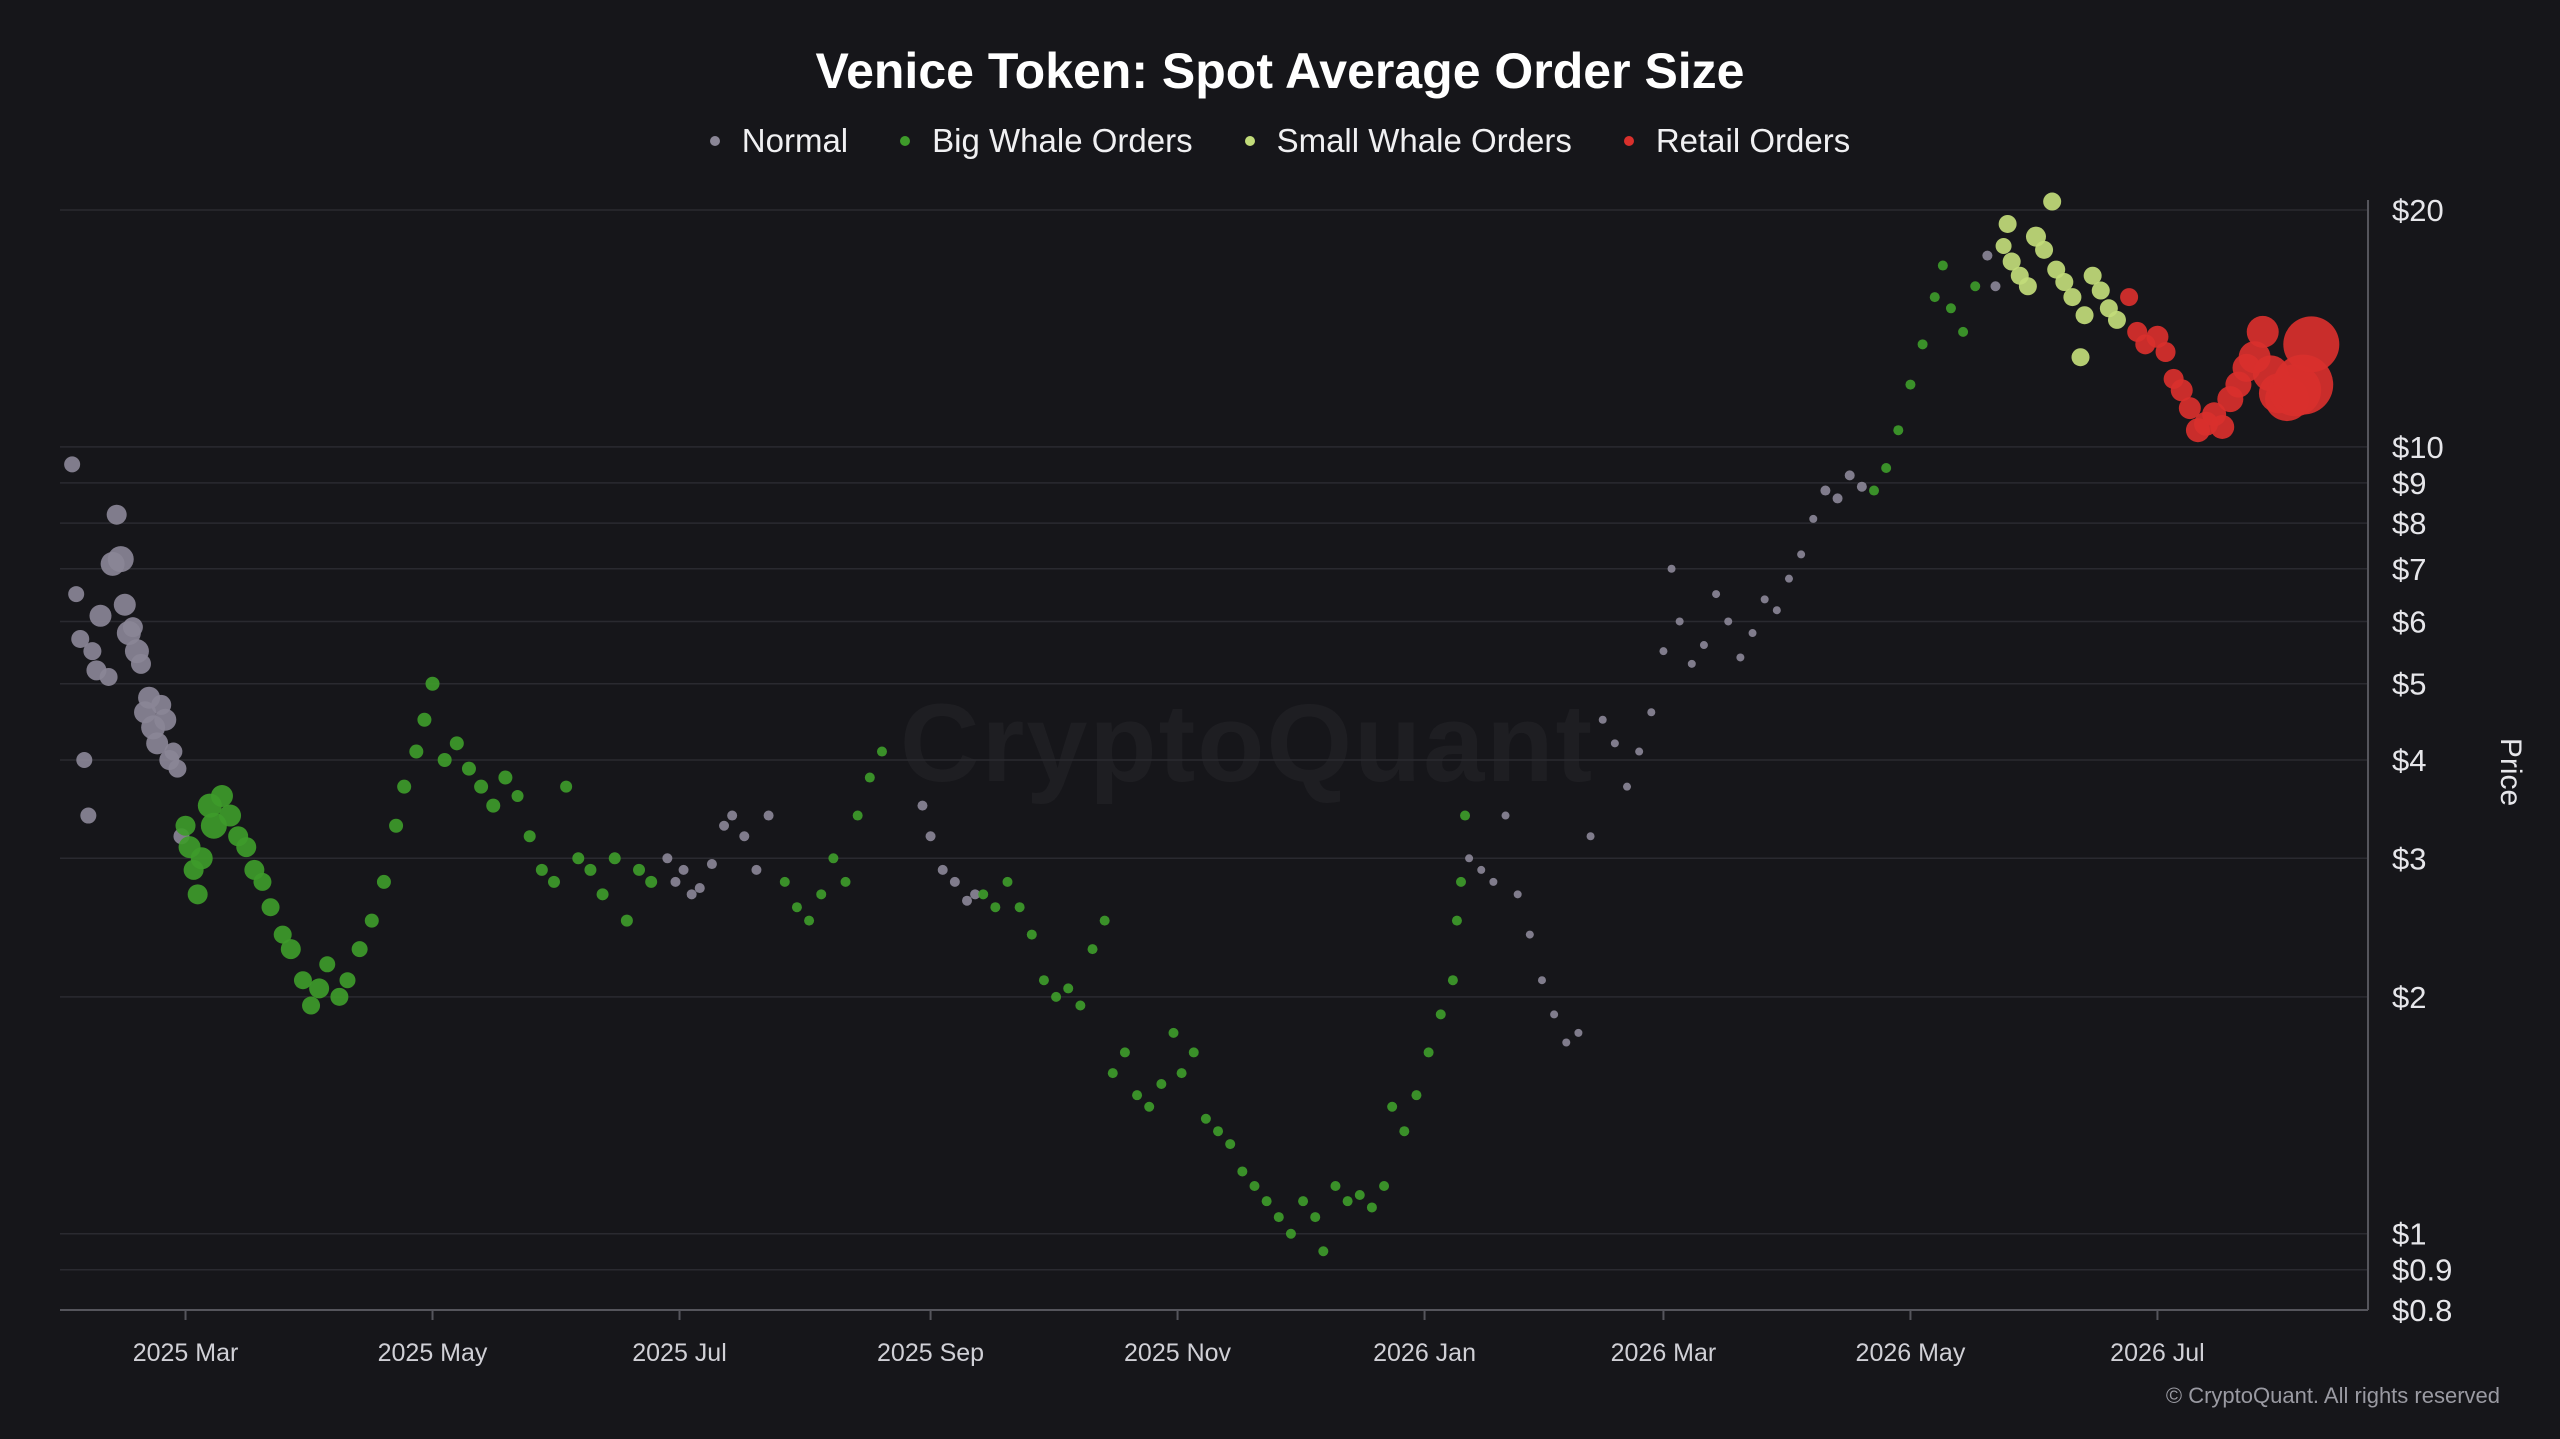 The height and width of the screenshot is (1439, 2560). What do you see at coordinates (1736, 141) in the screenshot?
I see `legend-item-retail: Retail Orders` at bounding box center [1736, 141].